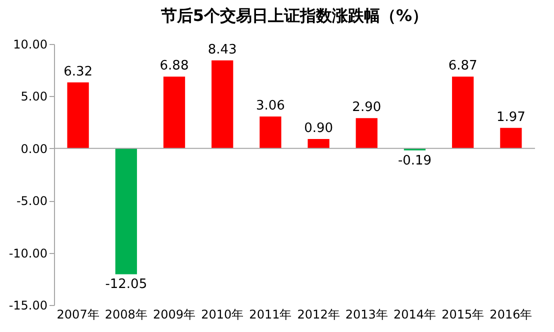 This screenshot has width=554, height=332. Describe the element at coordinates (319, 128) in the screenshot. I see `data-label: 0.90` at that location.